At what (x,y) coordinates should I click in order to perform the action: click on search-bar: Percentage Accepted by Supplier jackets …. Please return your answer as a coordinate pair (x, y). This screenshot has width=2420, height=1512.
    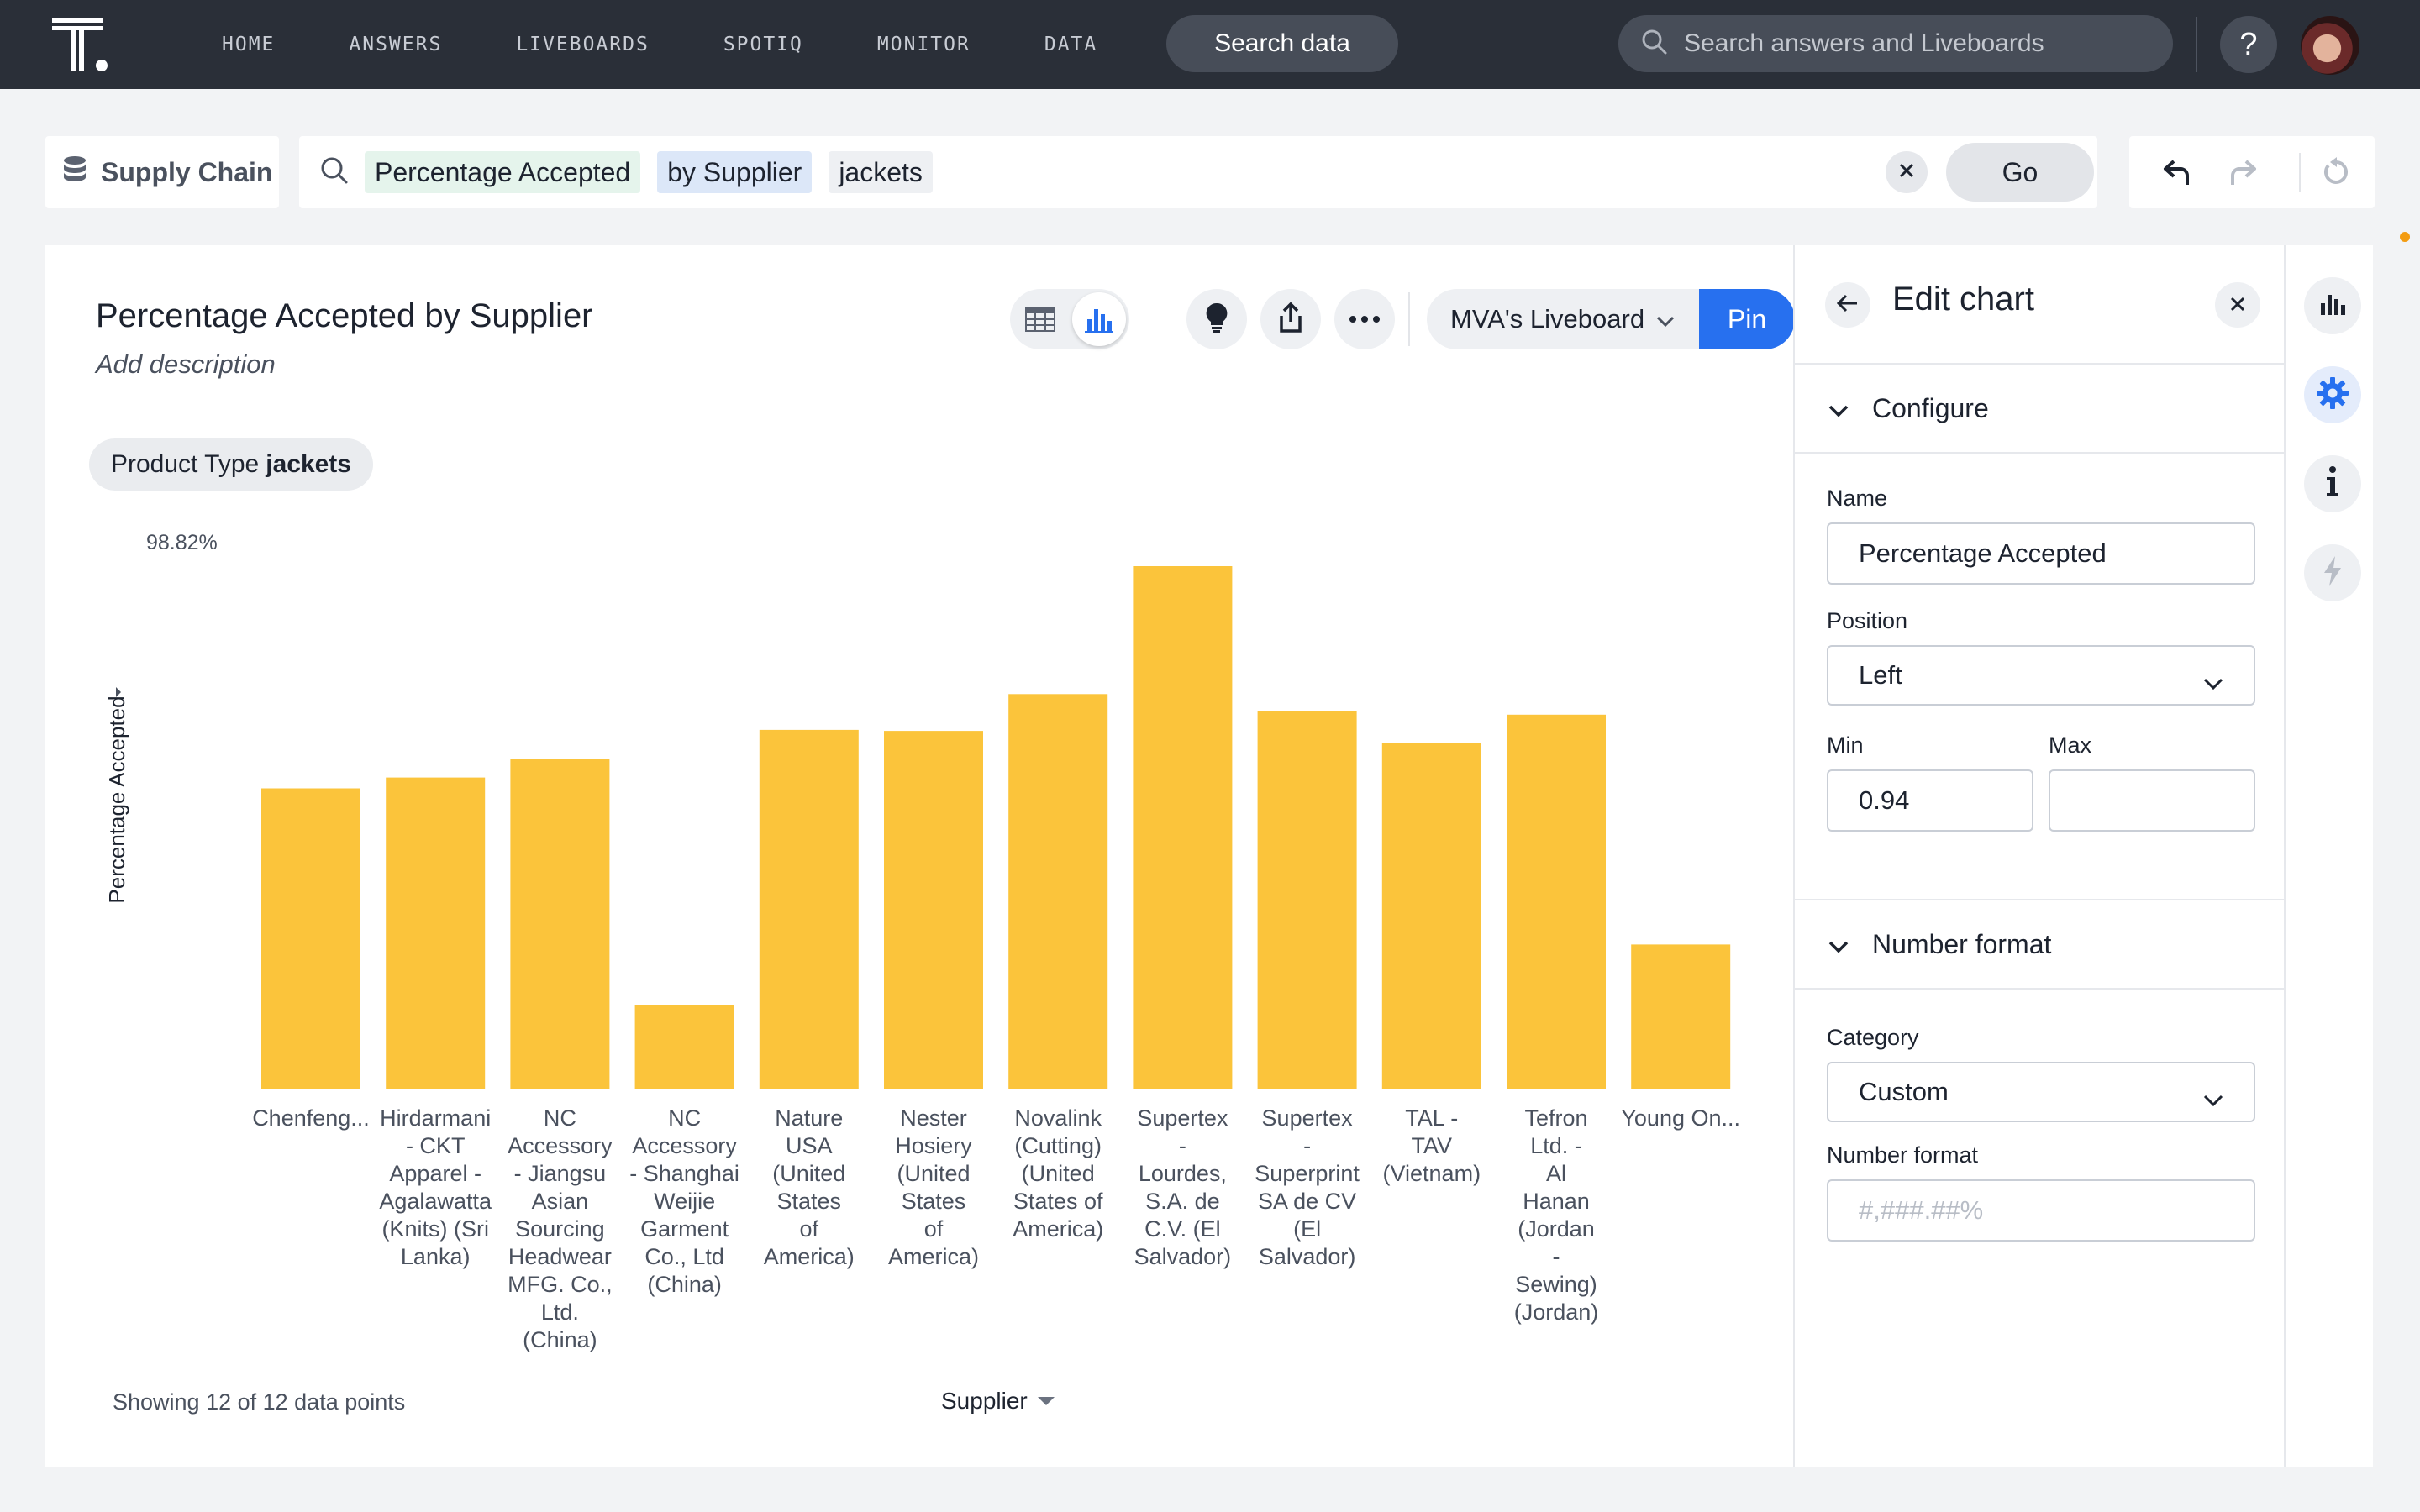
    Looking at the image, I should click on (1198, 172).